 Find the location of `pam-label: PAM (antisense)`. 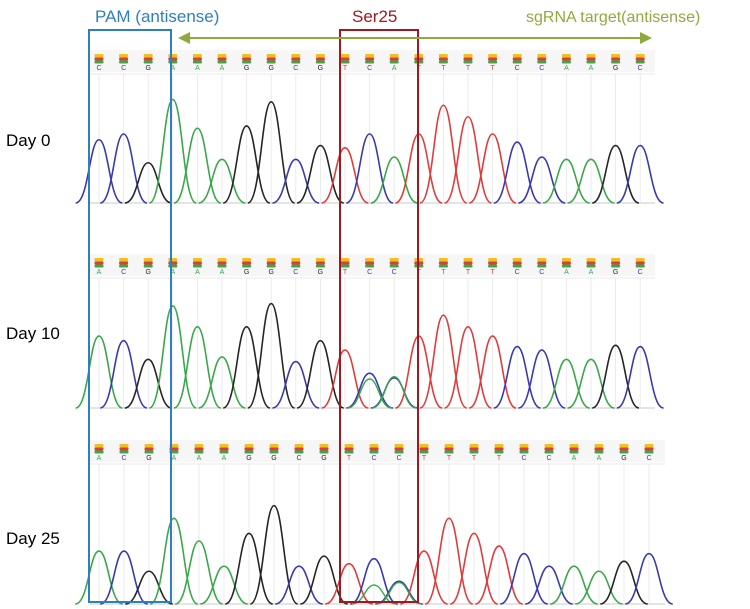

pam-label: PAM (antisense) is located at coordinates (157, 16).